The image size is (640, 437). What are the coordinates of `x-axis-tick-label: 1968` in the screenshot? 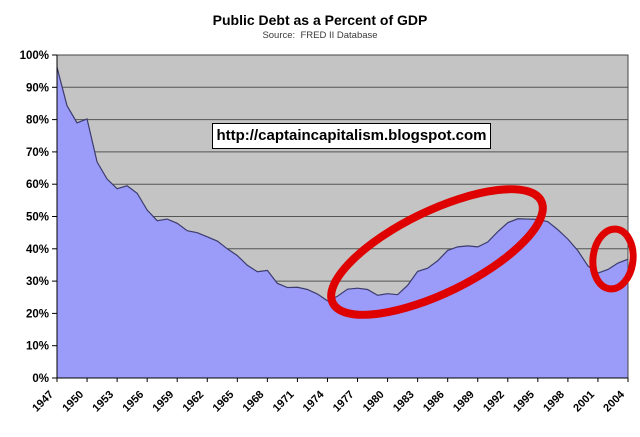 It's located at (254, 402).